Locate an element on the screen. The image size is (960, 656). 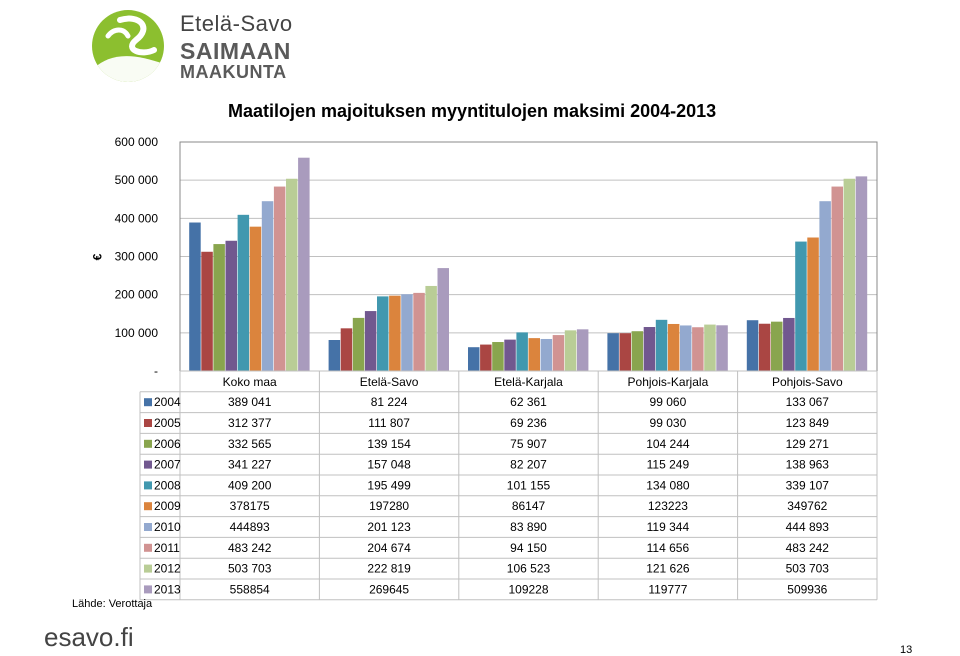
y-tick-label: 500 000 is located at coordinates (137, 180).